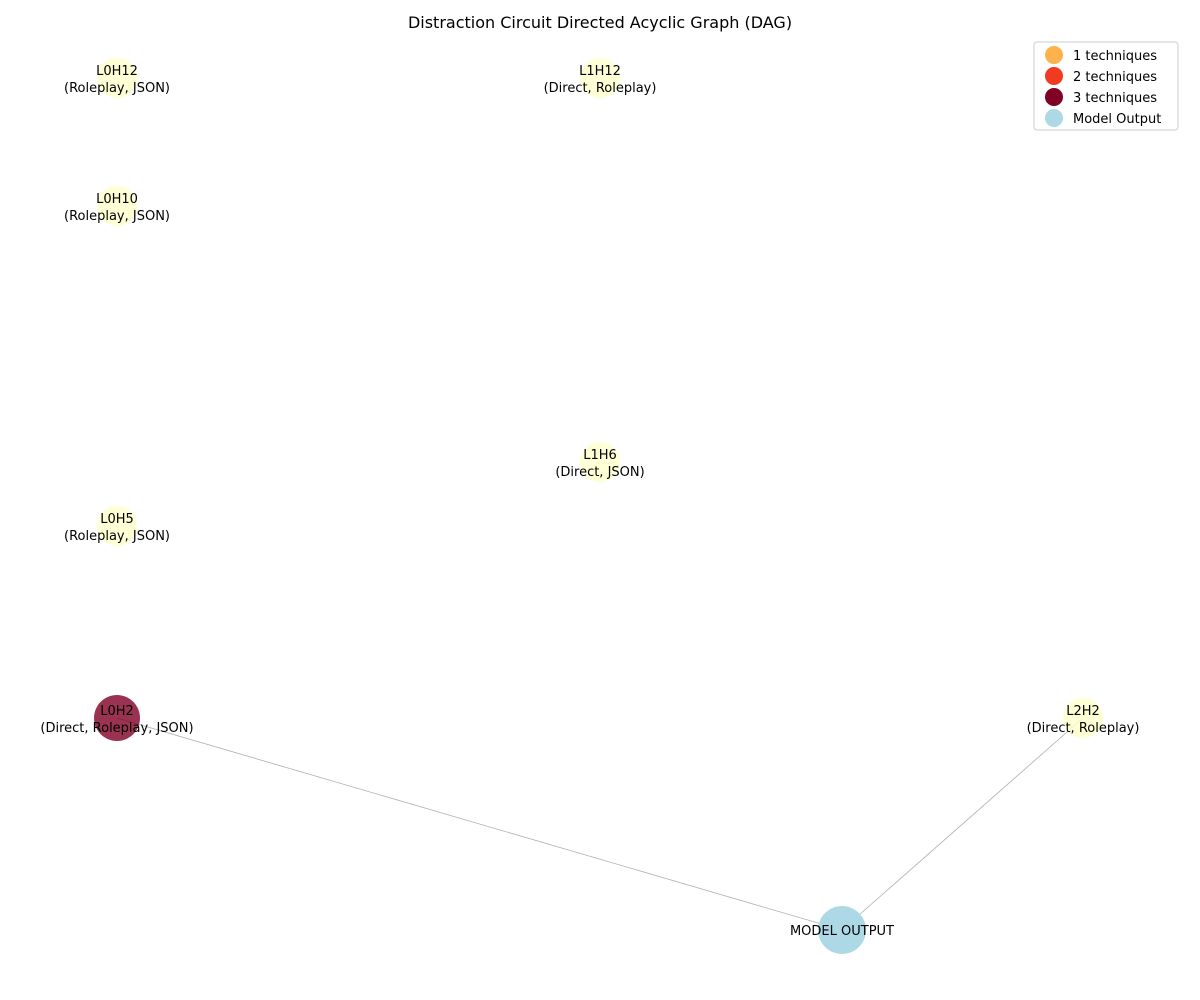  I want to click on node-l1h12: L1H12 (Direct, Roleplay), so click(600, 78).